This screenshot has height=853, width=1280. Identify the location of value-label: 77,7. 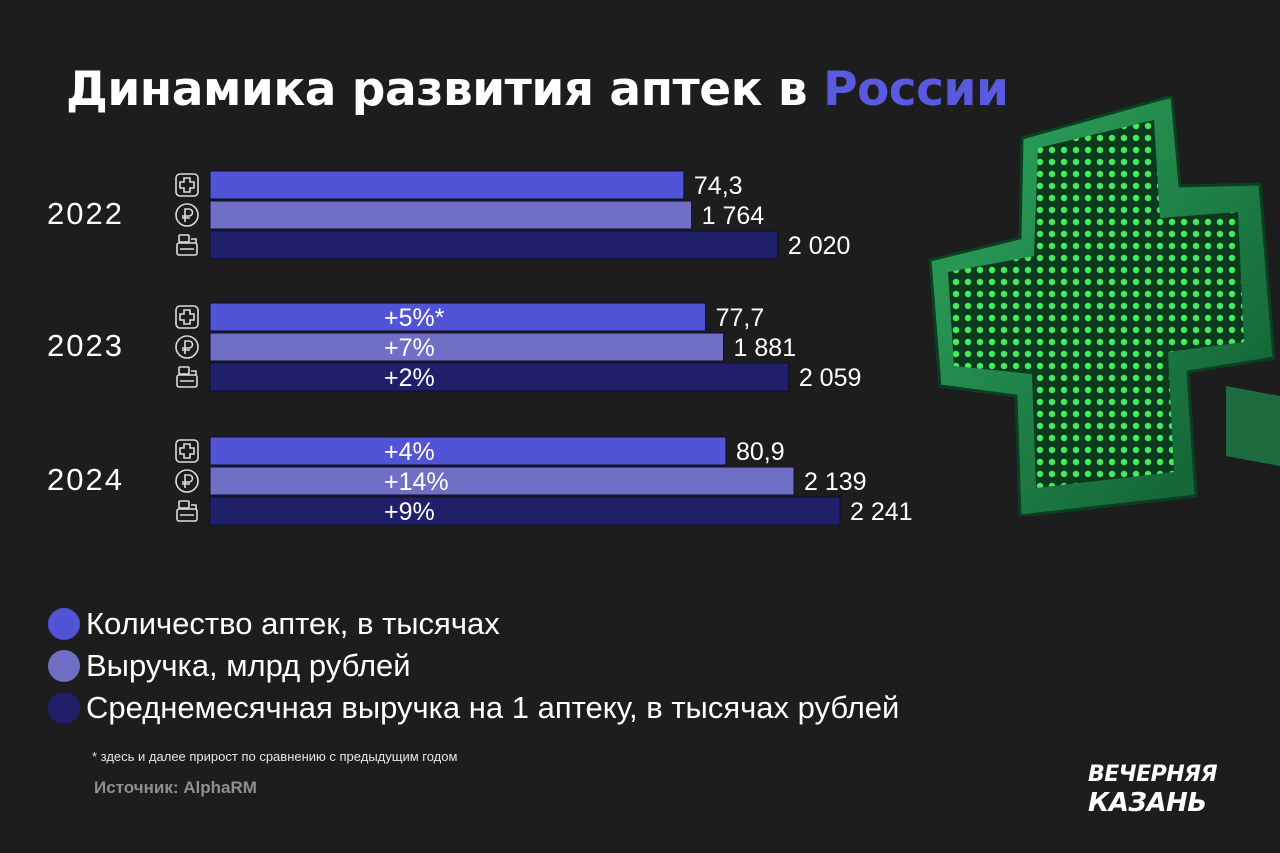
(740, 318).